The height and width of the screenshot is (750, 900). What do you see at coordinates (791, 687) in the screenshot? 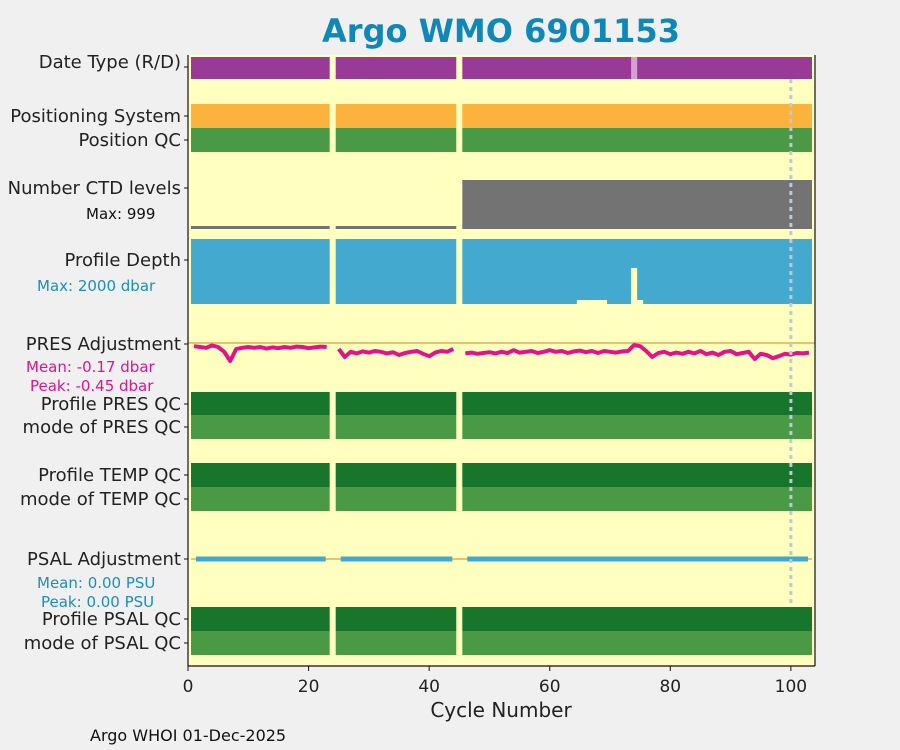
I see `x-tick-label: 100` at bounding box center [791, 687].